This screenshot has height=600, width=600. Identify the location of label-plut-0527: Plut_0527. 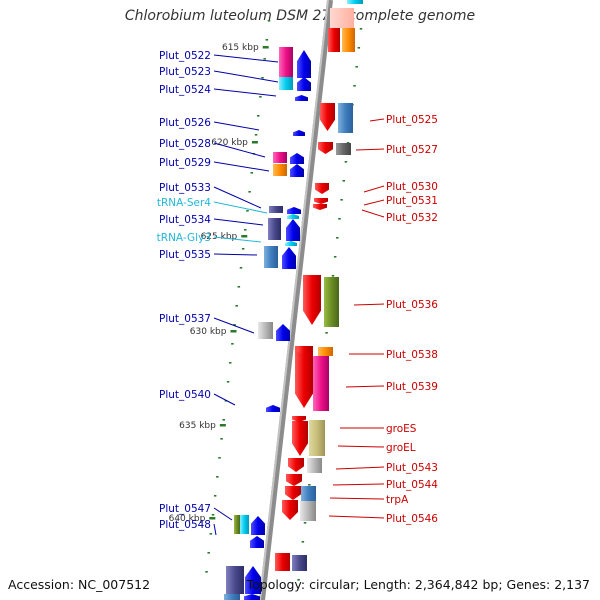
(412, 150).